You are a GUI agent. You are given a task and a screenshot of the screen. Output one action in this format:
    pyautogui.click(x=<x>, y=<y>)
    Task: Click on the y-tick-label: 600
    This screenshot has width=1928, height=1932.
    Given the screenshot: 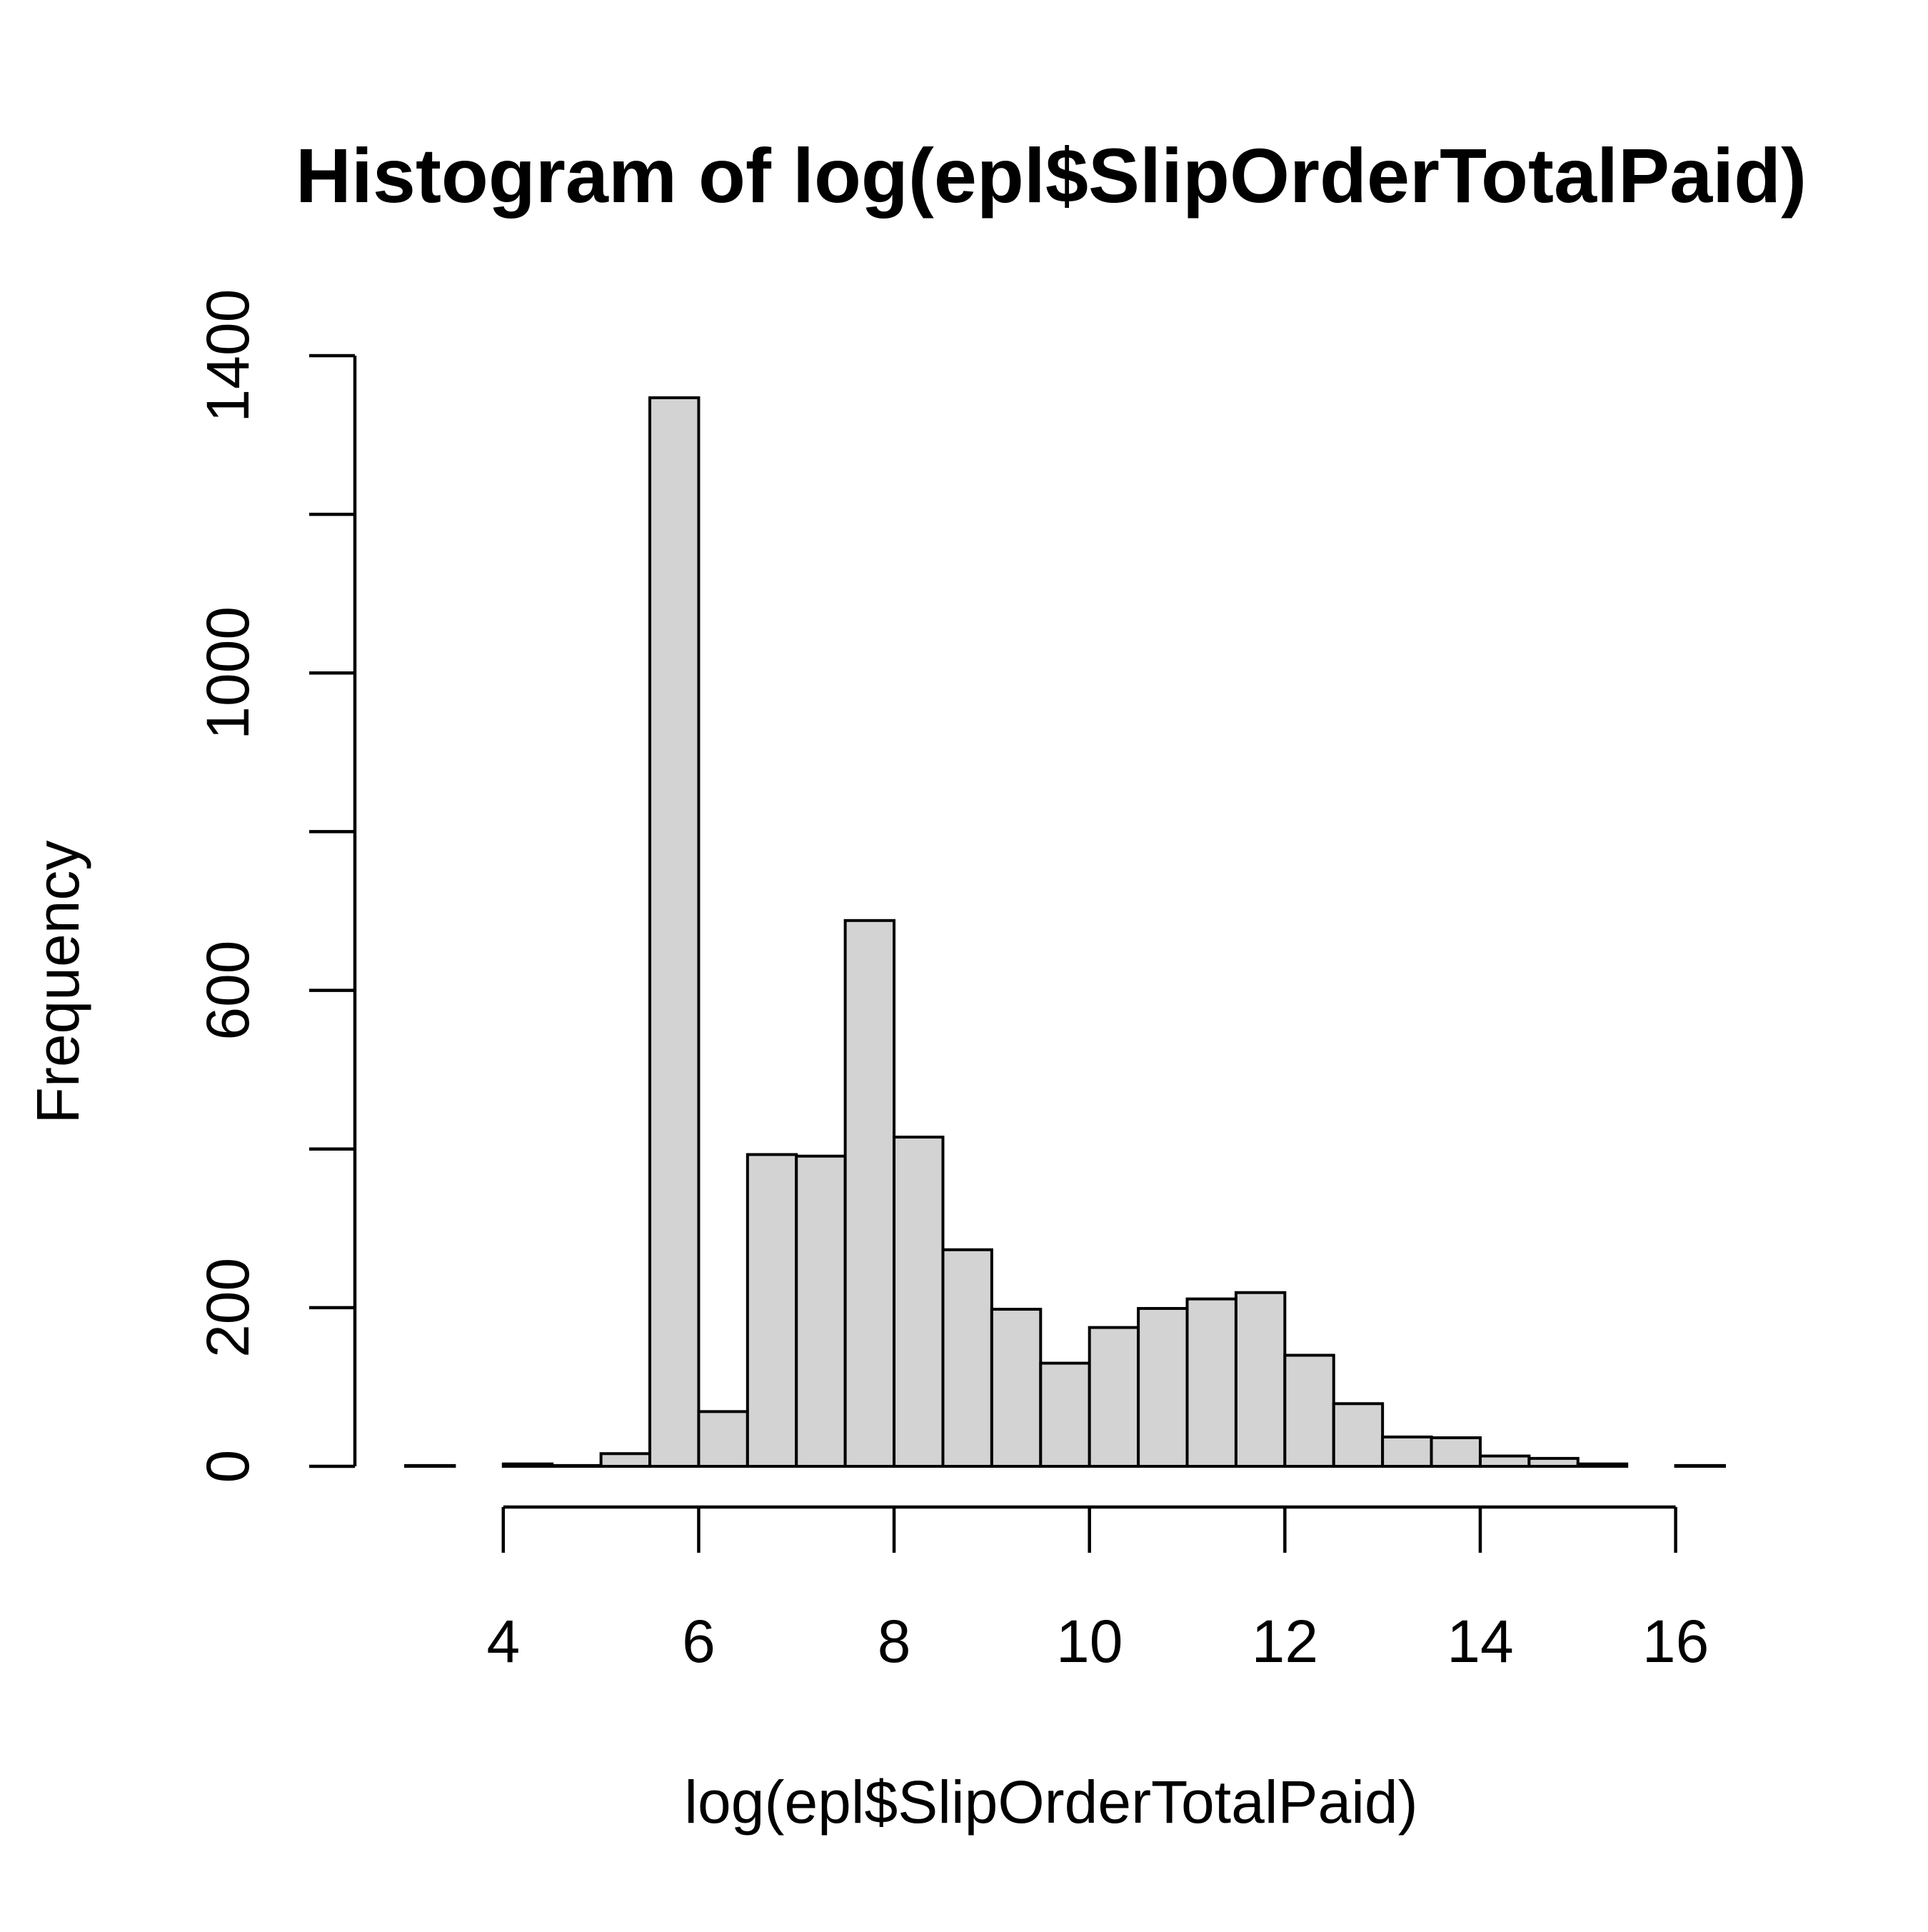 What is the action you would take?
    pyautogui.click(x=227, y=990)
    